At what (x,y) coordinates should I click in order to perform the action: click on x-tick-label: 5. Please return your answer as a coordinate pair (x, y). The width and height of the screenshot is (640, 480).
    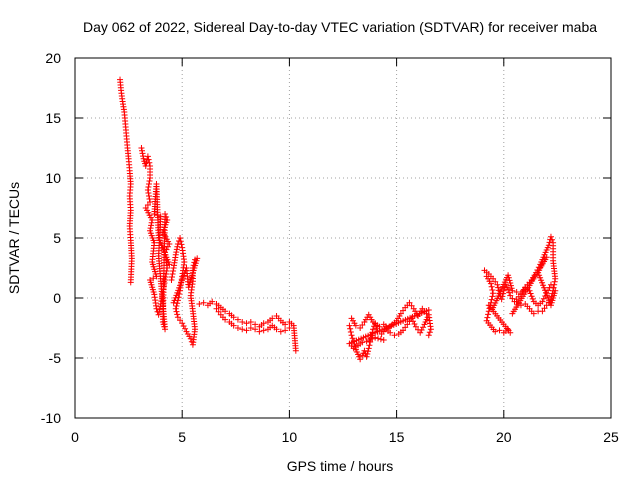
    Looking at the image, I should click on (182, 437).